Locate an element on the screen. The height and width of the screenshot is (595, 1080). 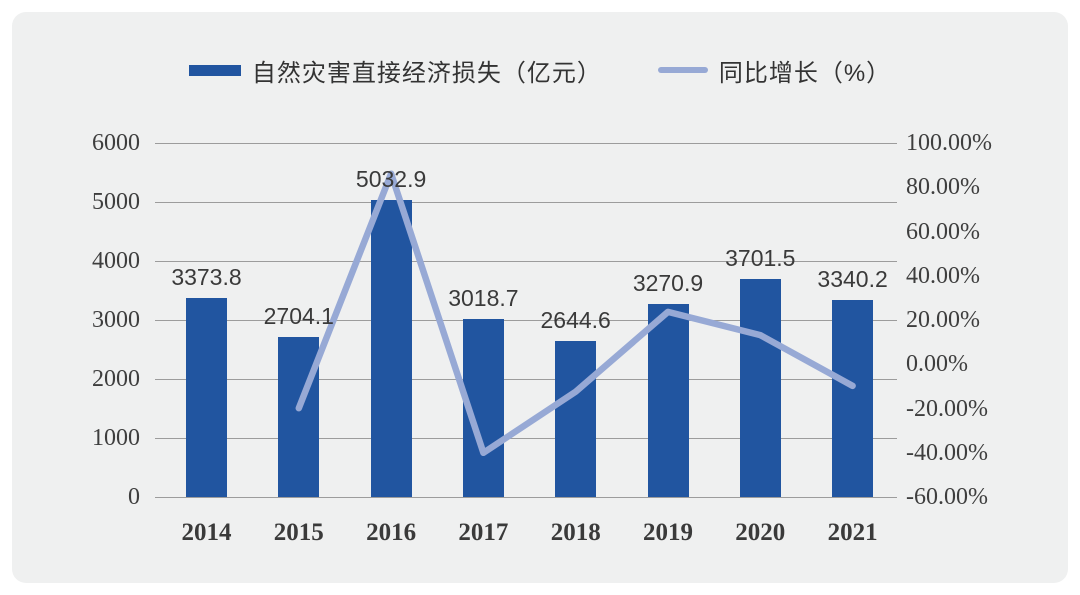
chart-legend: 自然灾害直接经济损失（亿元） 同比增长（%） is located at coordinates (540, 70).